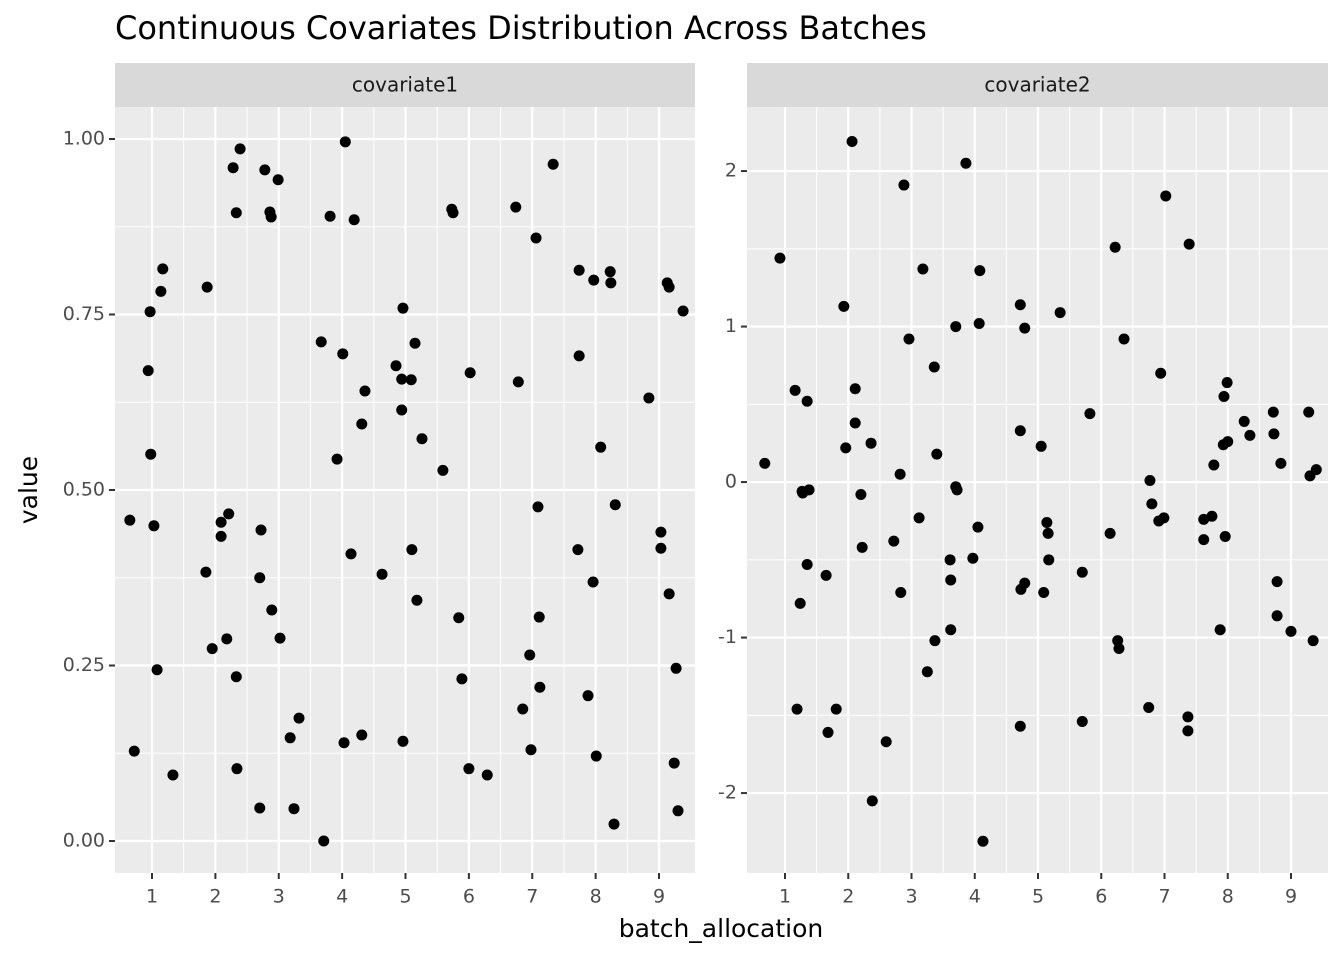  What do you see at coordinates (84, 840) in the screenshot?
I see `y-tick-label: 0.00` at bounding box center [84, 840].